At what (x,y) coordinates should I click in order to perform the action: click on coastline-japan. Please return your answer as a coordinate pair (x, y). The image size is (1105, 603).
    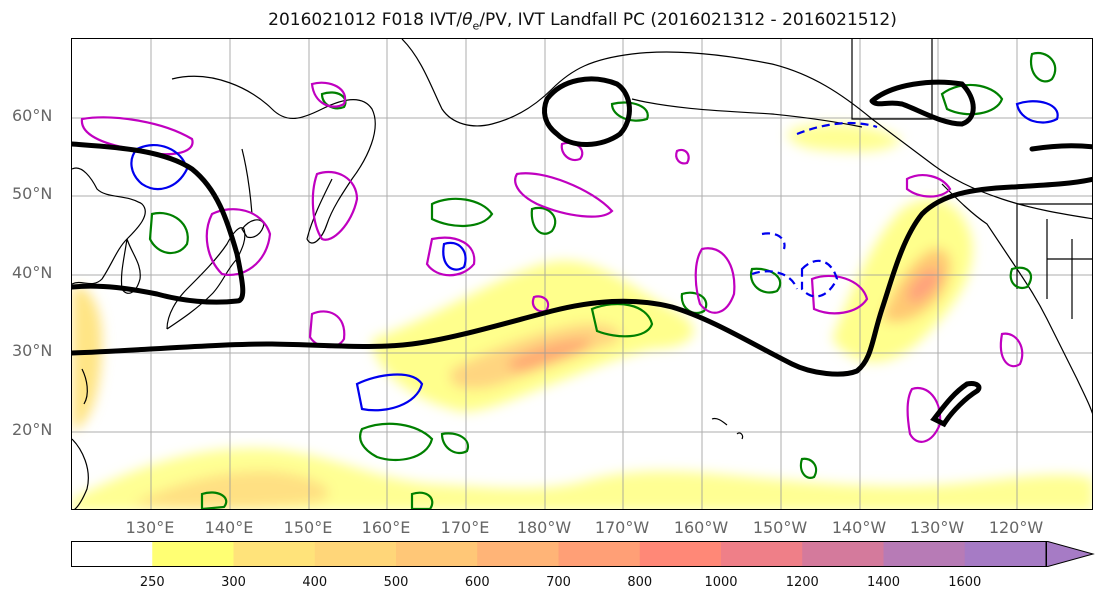
    Looking at the image, I should click on (206, 278).